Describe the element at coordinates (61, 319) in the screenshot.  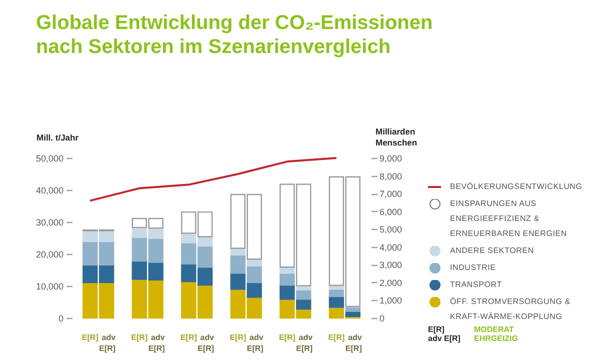
I see `y-tick-label: 0` at that location.